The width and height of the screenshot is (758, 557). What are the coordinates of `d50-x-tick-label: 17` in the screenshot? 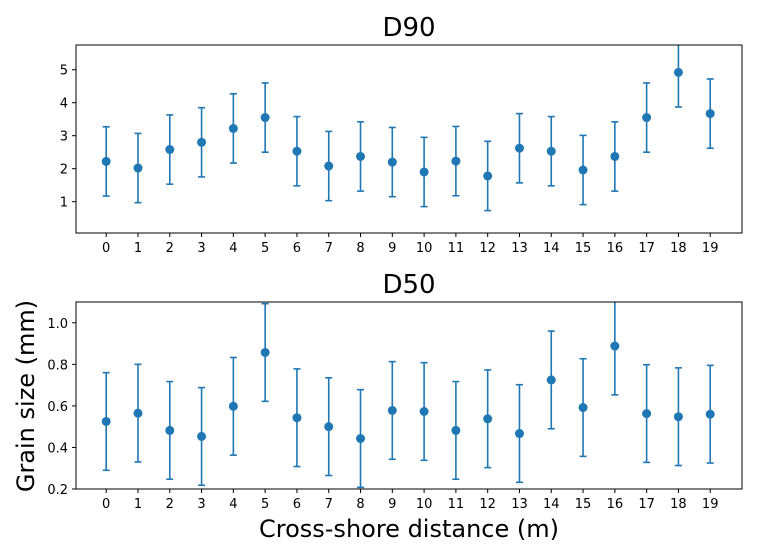 It's located at (646, 504).